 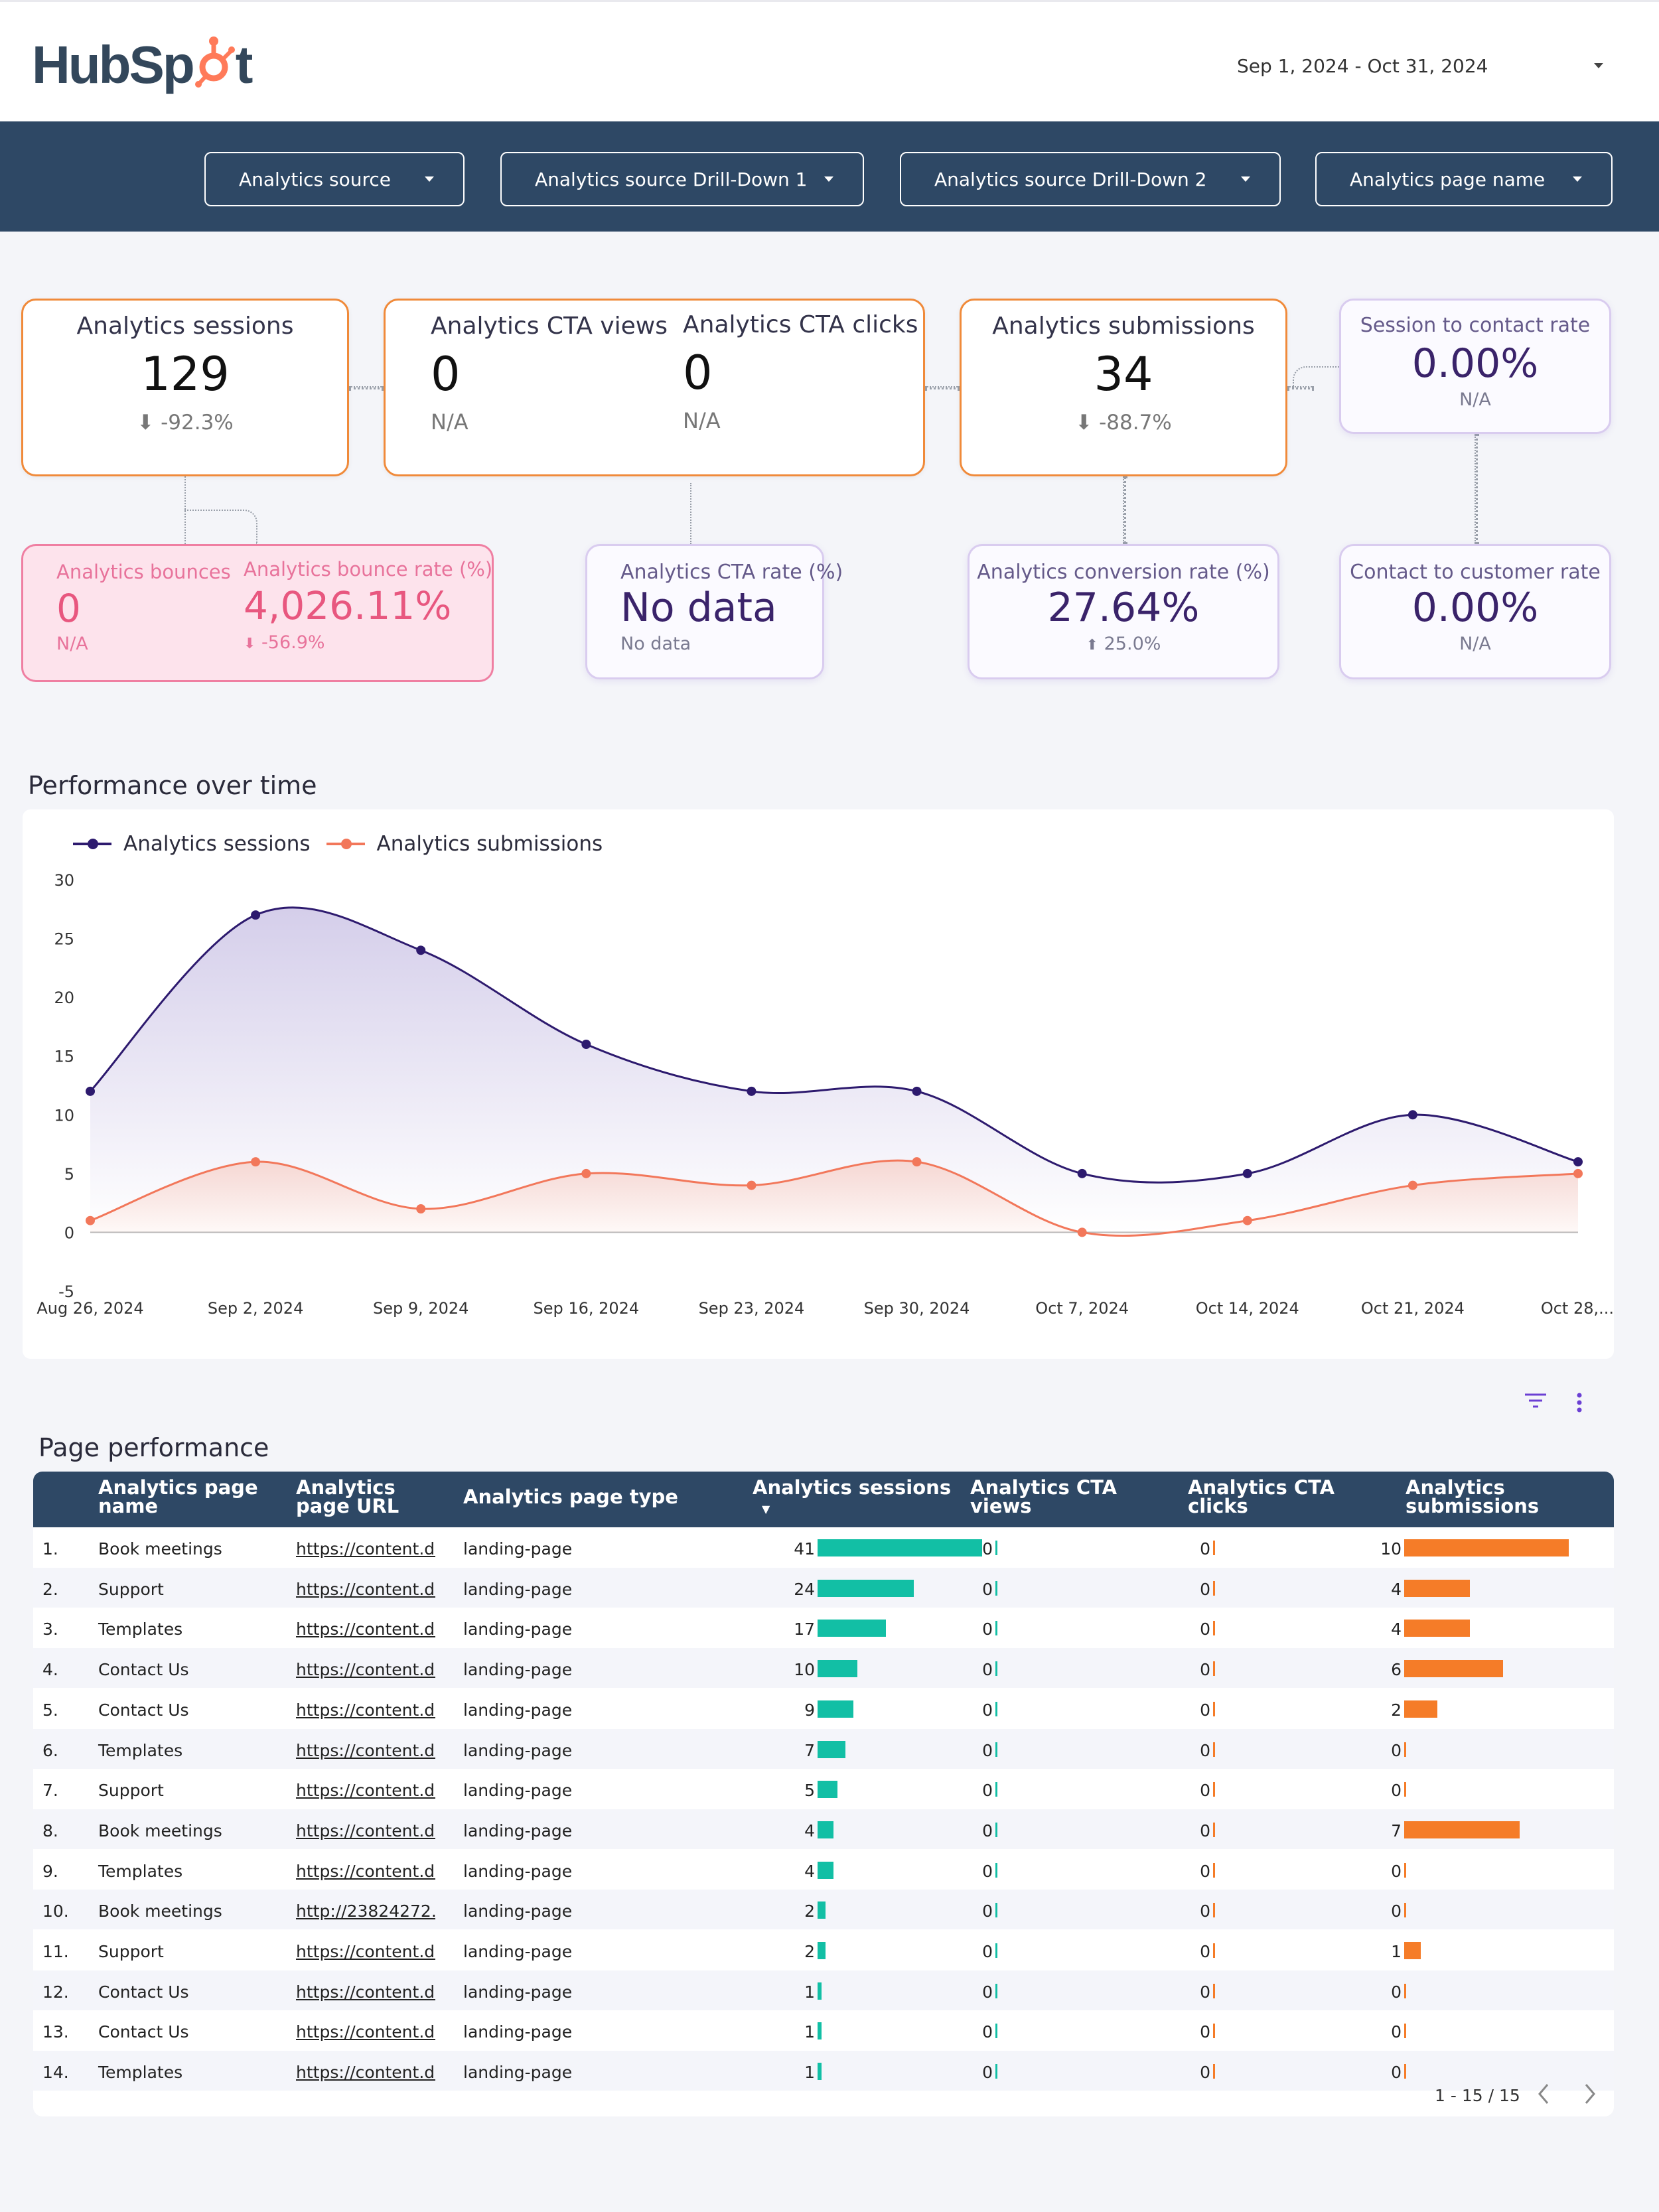 I want to click on cell-page-type: landing-page, so click(x=518, y=2073).